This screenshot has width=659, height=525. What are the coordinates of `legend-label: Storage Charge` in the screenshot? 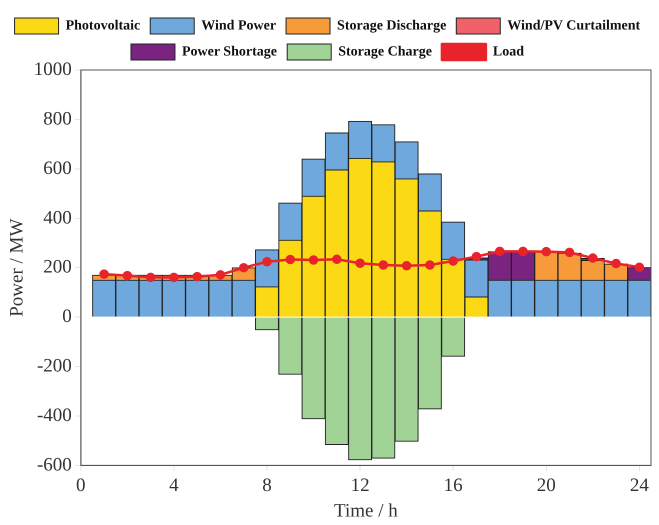 It's located at (385, 52).